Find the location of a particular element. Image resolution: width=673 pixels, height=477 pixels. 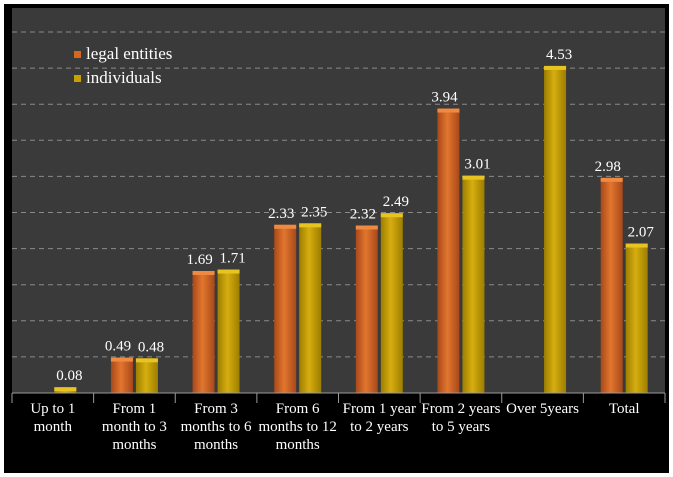

legend-item-legal-entities: legal entities is located at coordinates (123, 54).